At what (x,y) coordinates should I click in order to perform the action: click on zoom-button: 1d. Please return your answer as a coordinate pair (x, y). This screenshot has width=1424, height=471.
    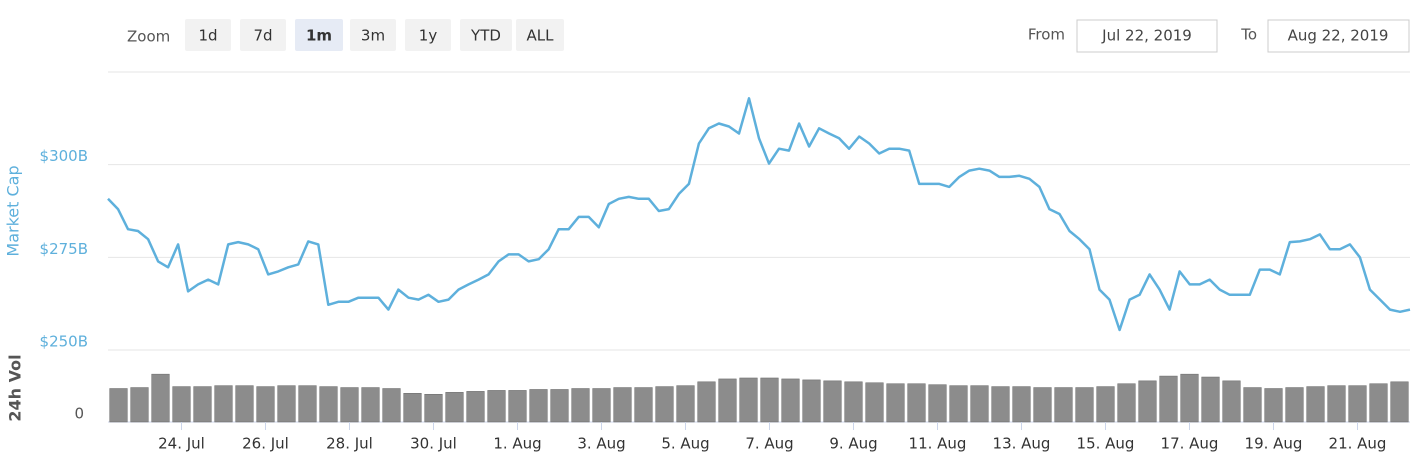
    Looking at the image, I should click on (208, 35).